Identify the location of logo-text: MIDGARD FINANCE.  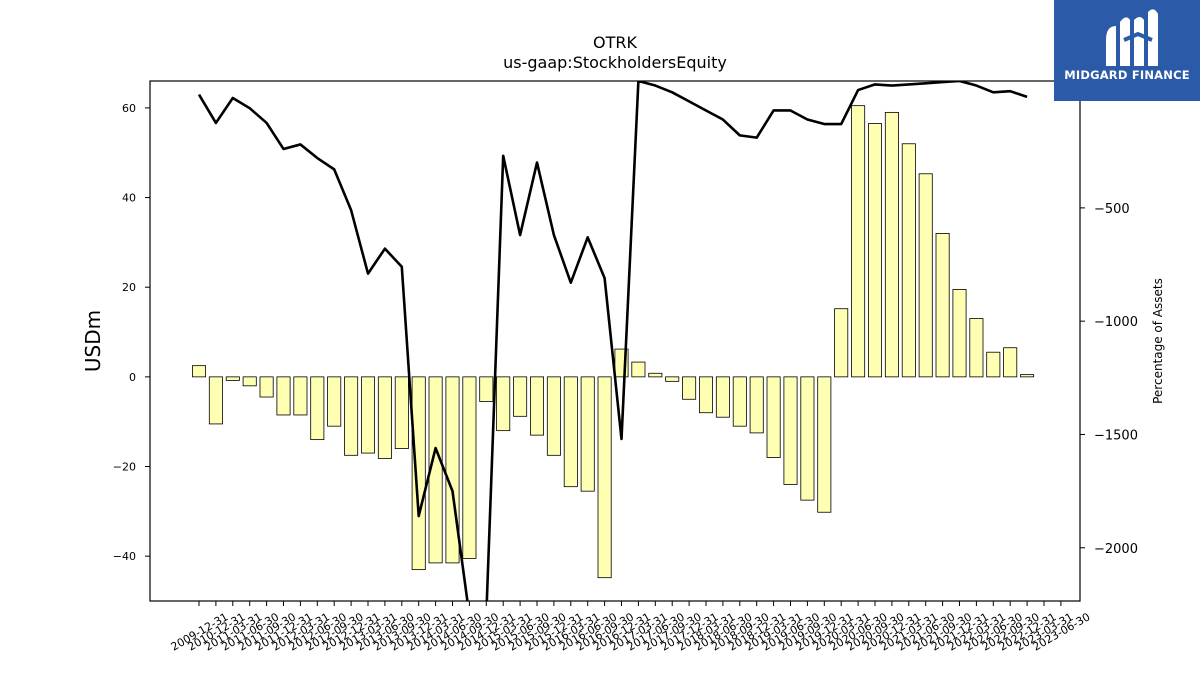
(1127, 75).